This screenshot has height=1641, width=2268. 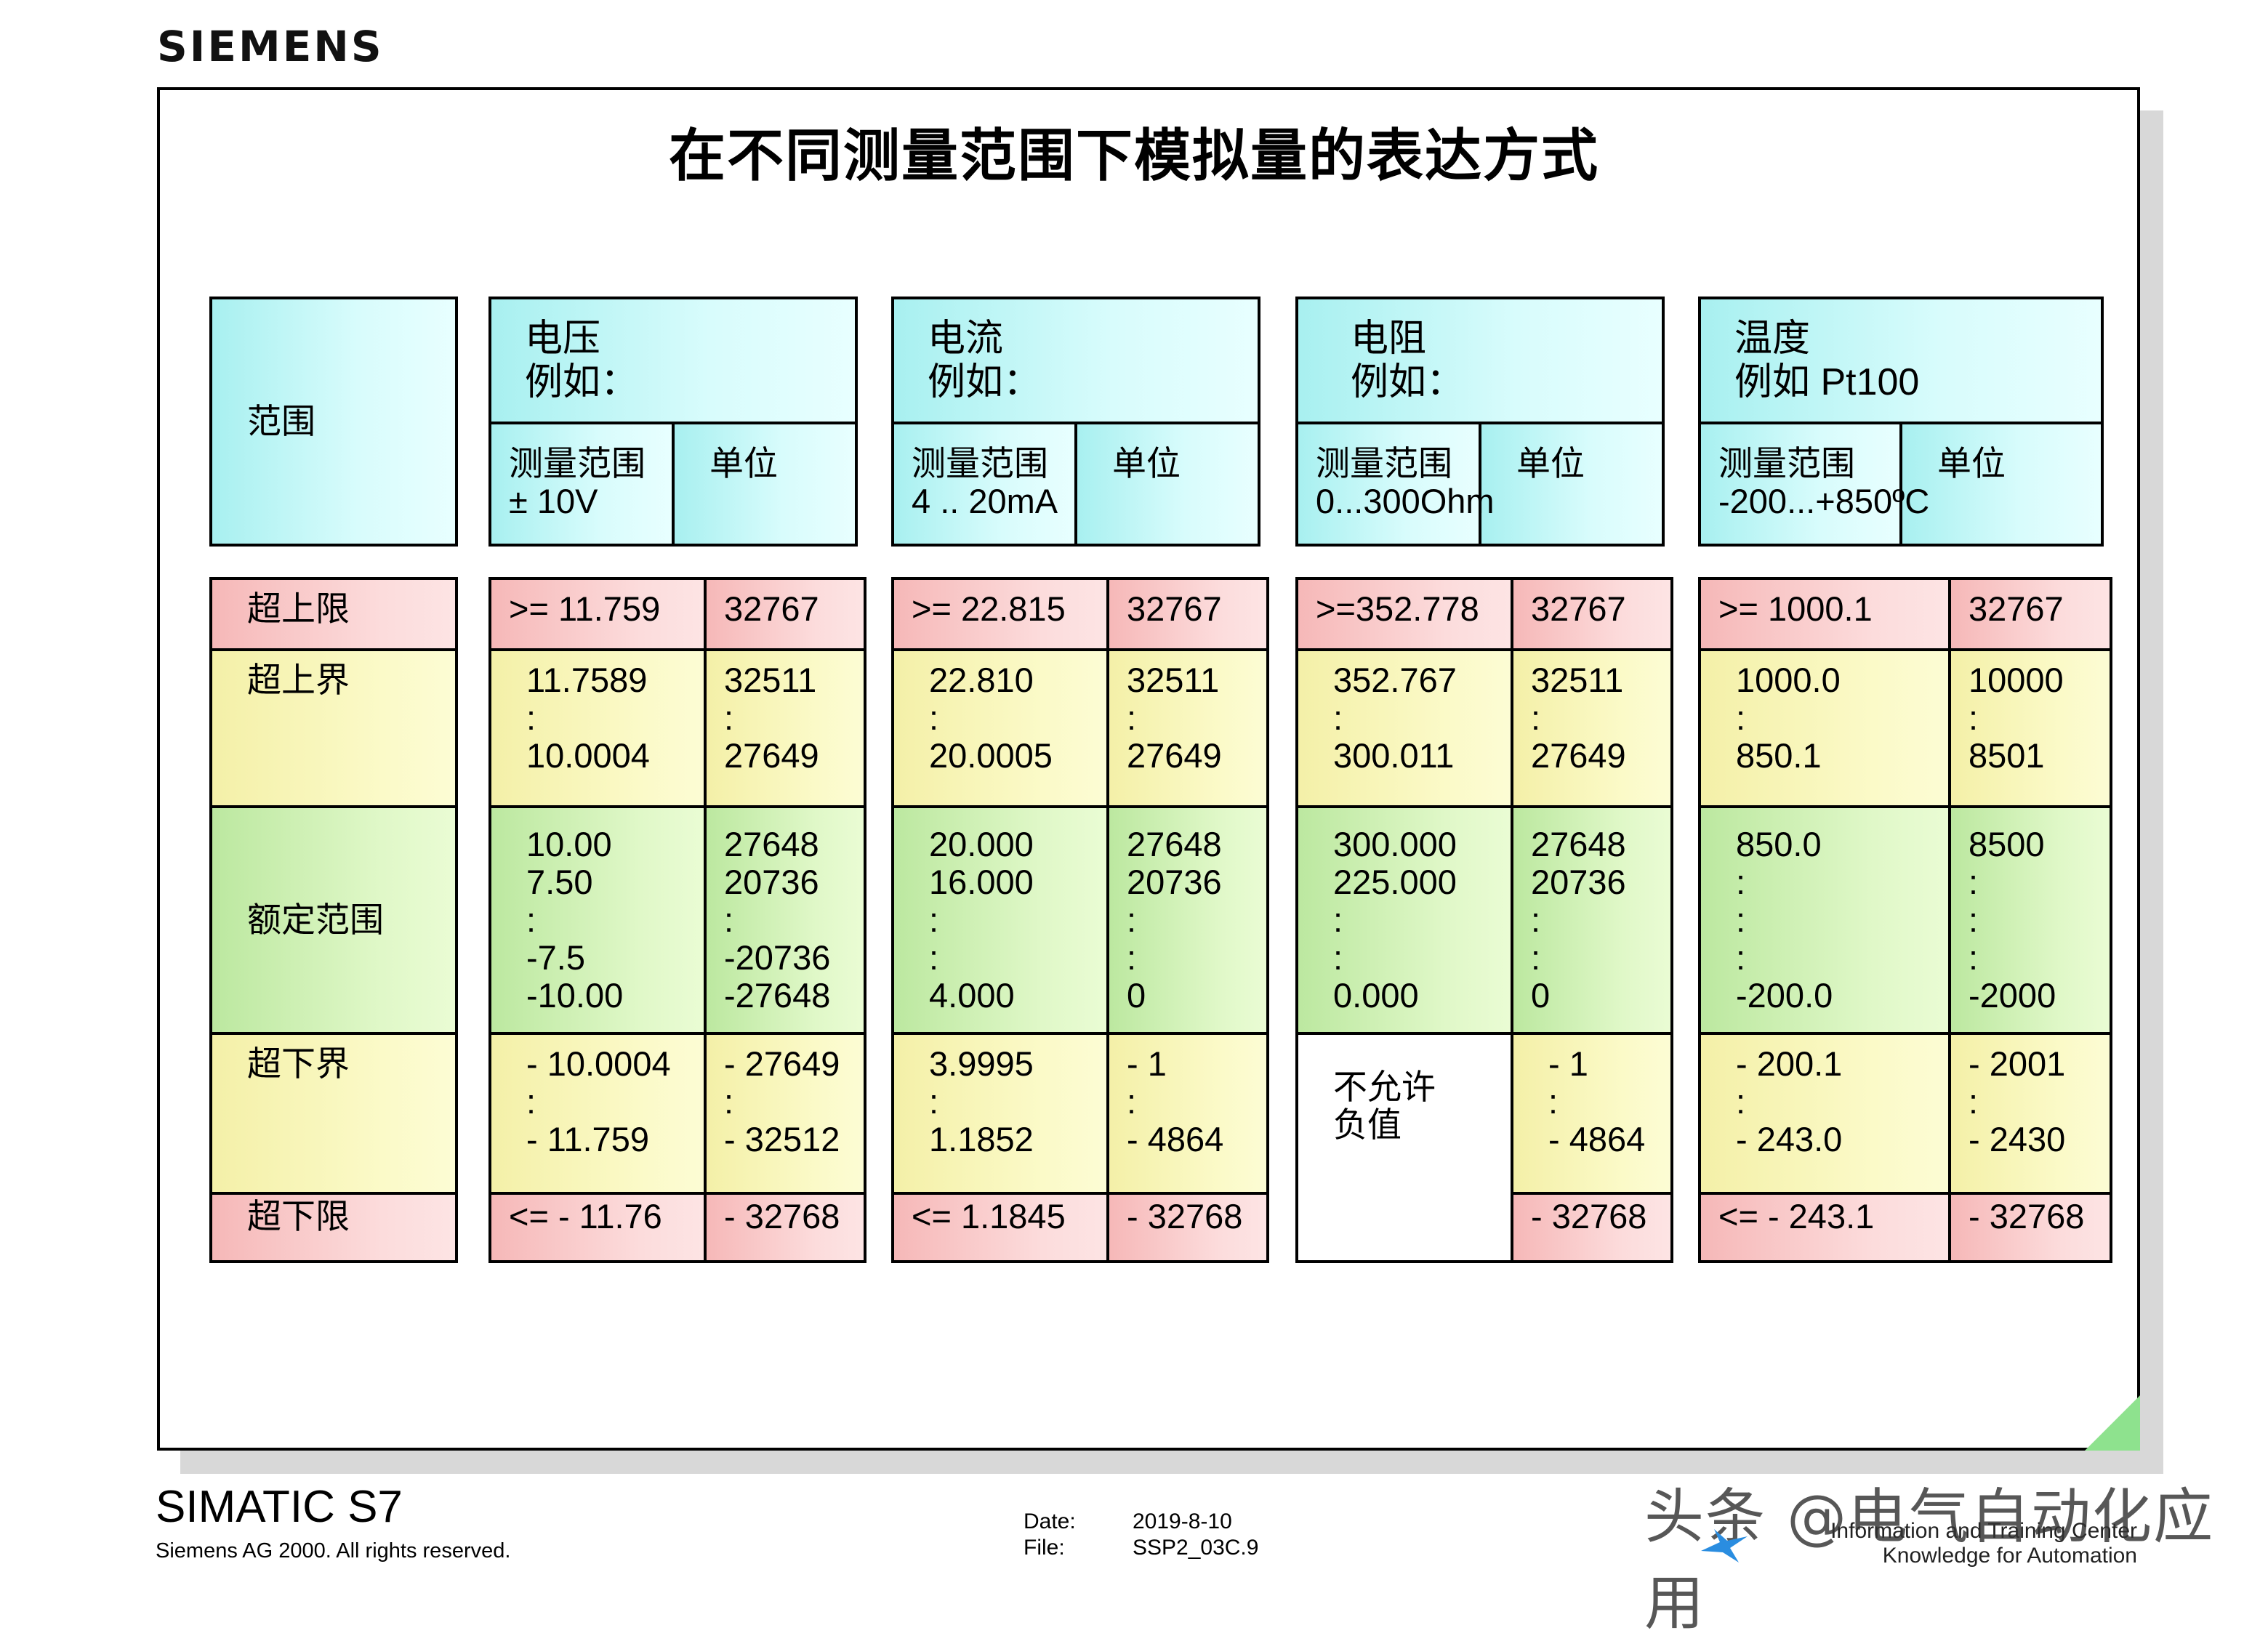 I want to click on over-range-values: 22.810:20.0005, so click(x=1000, y=713).